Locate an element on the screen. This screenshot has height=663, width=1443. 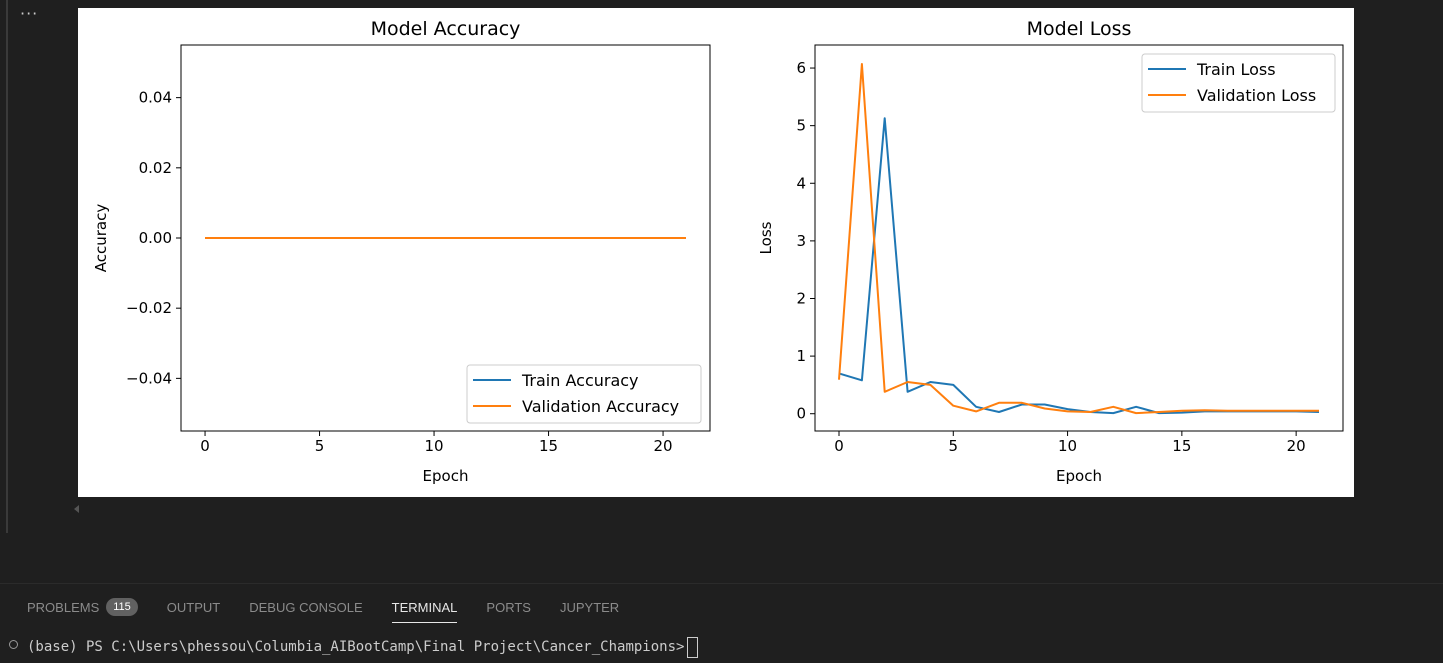
tab-problems: PROBLEMS 115 is located at coordinates (82, 607).